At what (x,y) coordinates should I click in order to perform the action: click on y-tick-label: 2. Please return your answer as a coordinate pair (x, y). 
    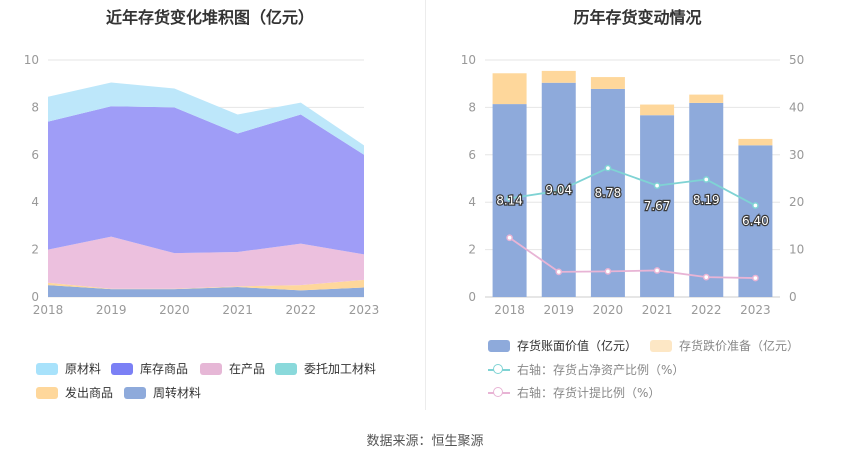
    Looking at the image, I should click on (35, 250).